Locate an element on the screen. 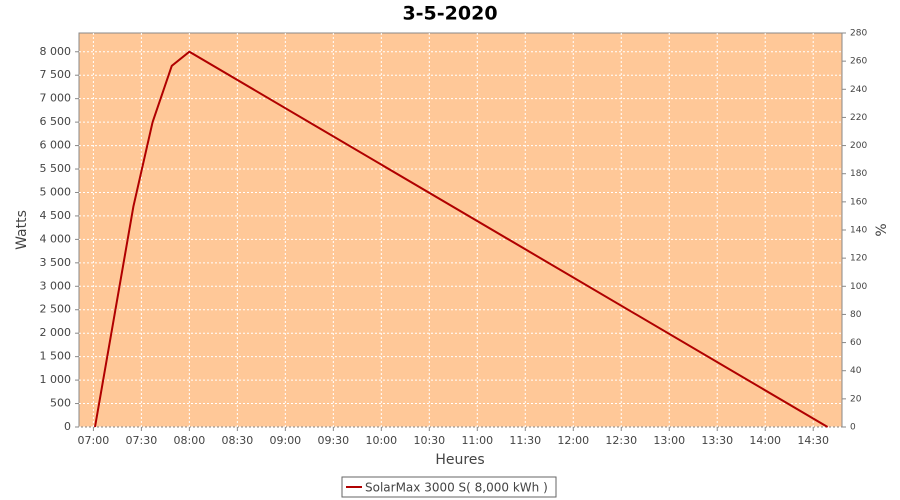 The height and width of the screenshot is (500, 900). x-tick-label: 08:30 is located at coordinates (238, 440).